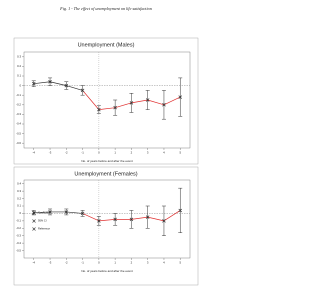  I want to click on legend-label: 95% CI, so click(42, 221).